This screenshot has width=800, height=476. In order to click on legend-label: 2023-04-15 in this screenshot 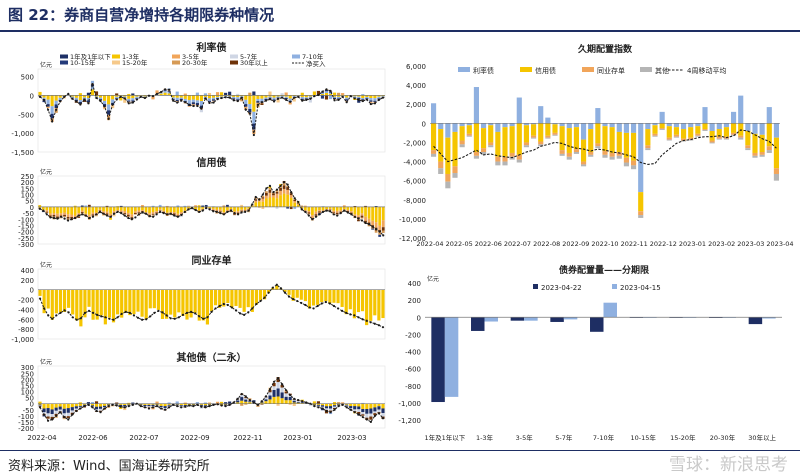, I will do `click(640, 288)`.